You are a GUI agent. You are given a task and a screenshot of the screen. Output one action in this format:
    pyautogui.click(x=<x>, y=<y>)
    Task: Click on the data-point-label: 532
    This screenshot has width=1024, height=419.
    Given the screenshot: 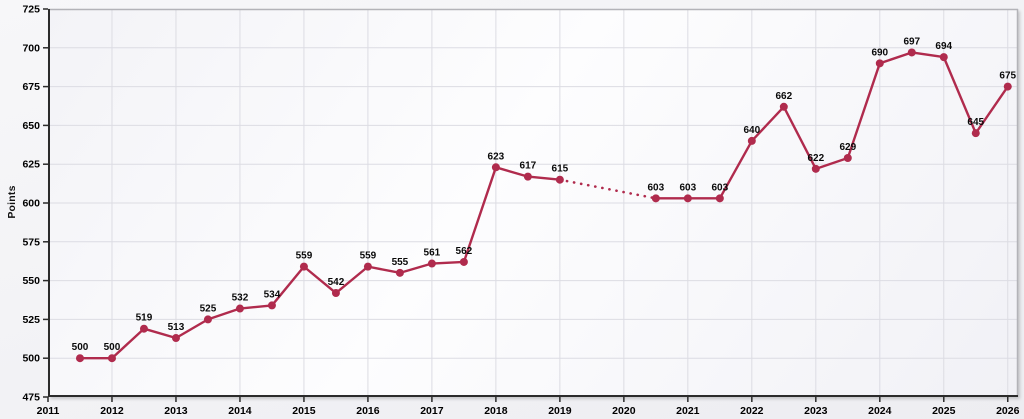 What is the action you would take?
    pyautogui.click(x=240, y=298)
    